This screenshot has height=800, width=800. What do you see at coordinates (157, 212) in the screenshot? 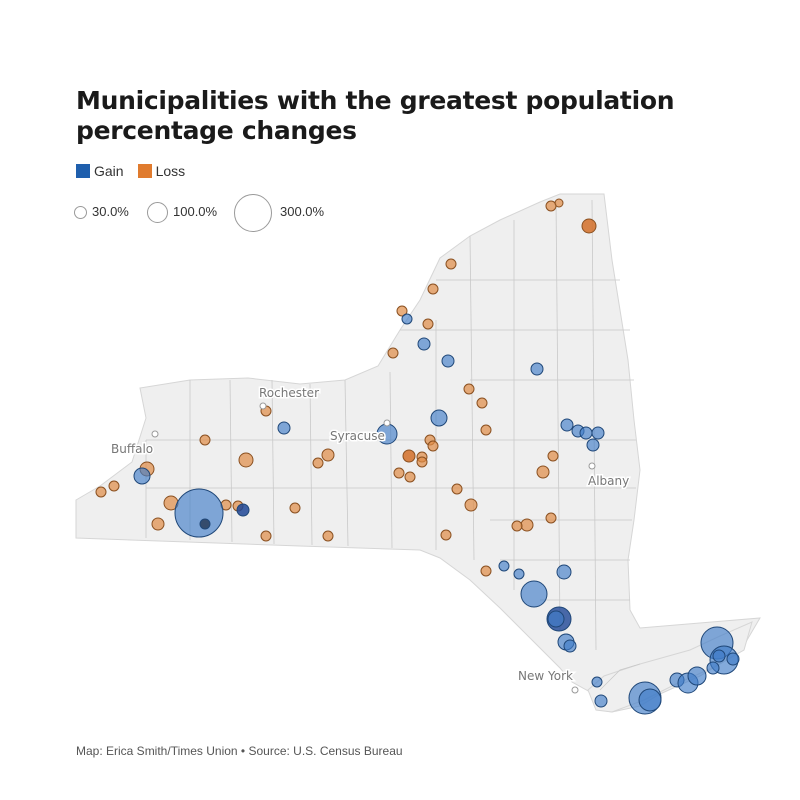
I see `size-circle-medium` at bounding box center [157, 212].